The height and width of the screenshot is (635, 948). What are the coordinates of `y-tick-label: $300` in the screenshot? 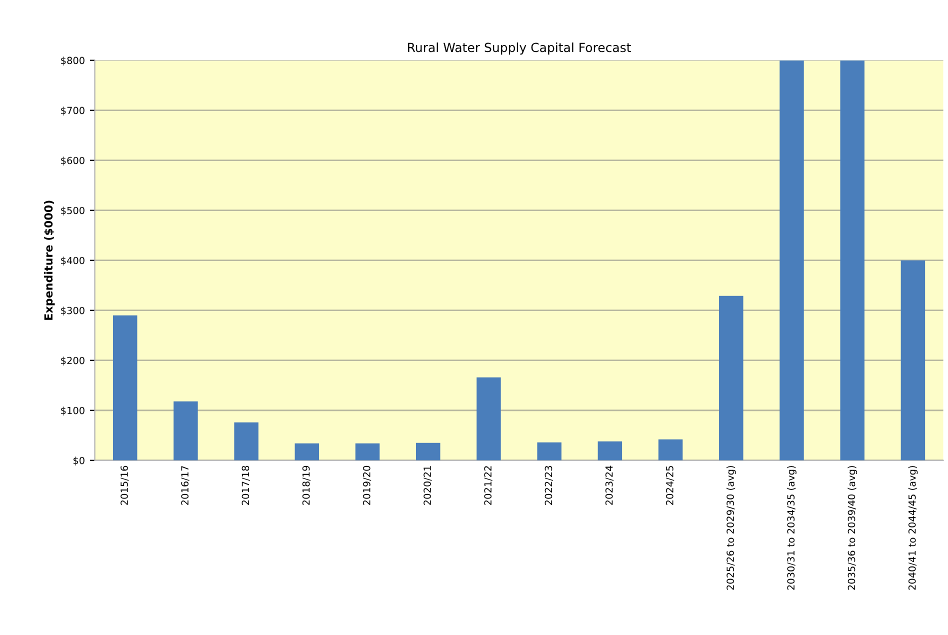 It's located at (72, 311).